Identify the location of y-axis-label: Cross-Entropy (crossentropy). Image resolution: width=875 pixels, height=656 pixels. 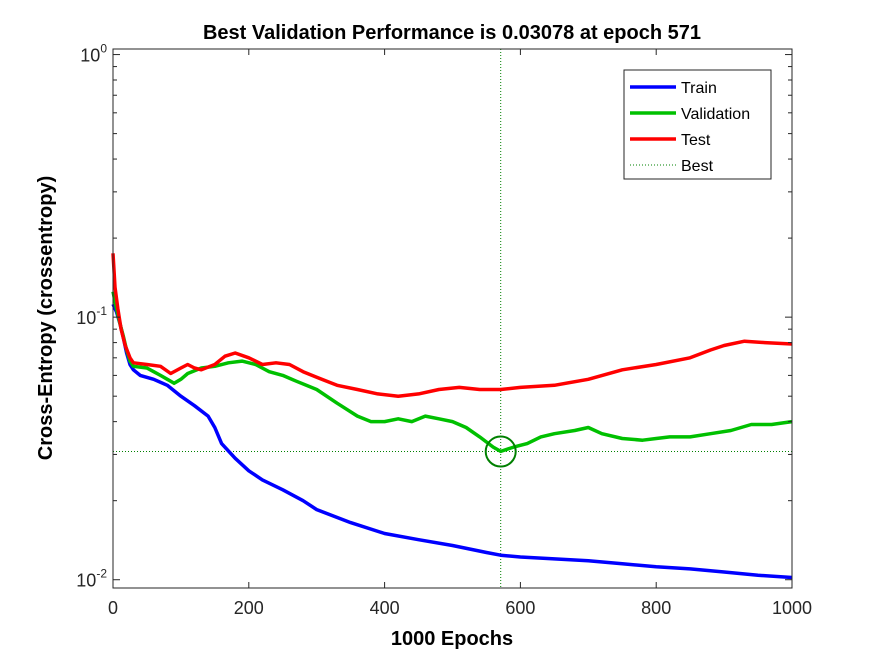
(46, 318).